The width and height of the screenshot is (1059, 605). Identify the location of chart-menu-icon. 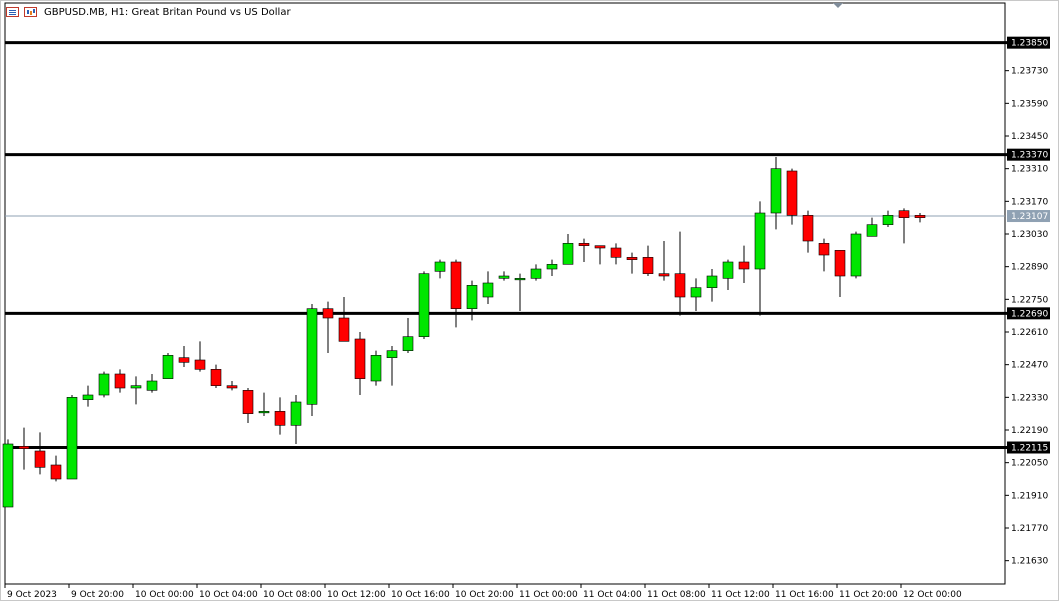
(12, 12).